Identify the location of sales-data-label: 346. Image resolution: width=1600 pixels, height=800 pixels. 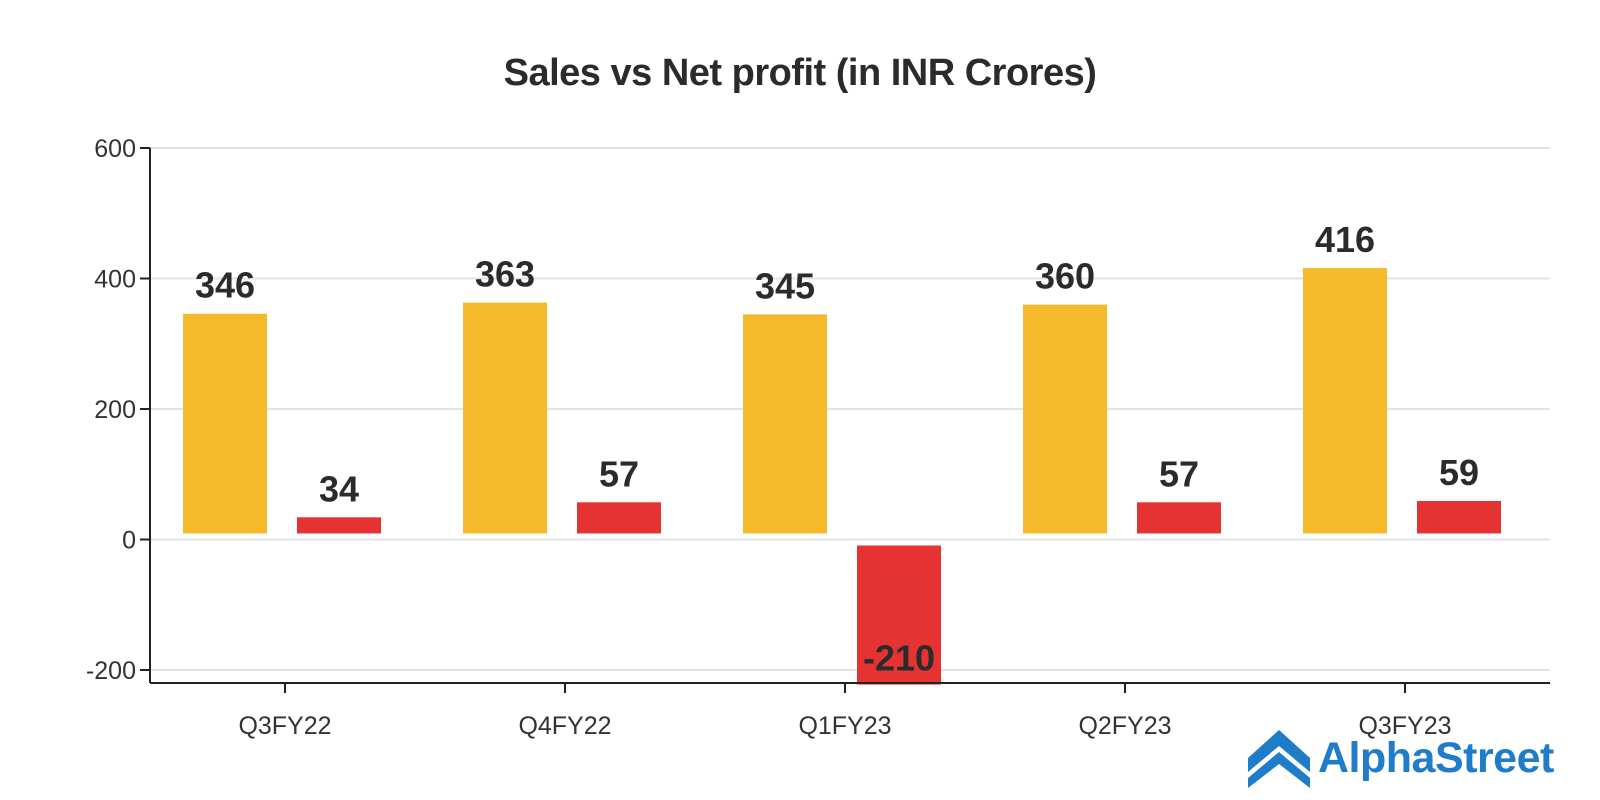
(225, 285).